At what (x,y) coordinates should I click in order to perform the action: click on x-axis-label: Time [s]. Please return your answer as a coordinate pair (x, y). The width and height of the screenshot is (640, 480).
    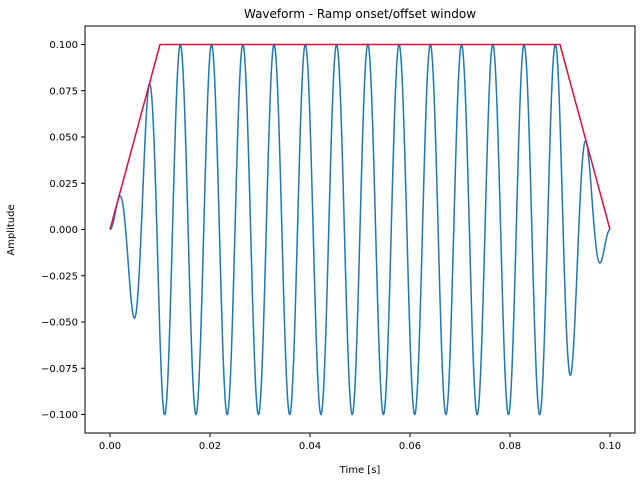
    Looking at the image, I should click on (360, 470).